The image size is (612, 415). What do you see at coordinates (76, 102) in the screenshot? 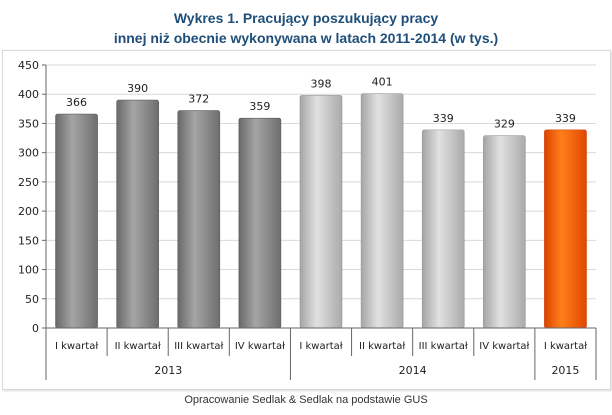
I see `data-label: 366` at bounding box center [76, 102].